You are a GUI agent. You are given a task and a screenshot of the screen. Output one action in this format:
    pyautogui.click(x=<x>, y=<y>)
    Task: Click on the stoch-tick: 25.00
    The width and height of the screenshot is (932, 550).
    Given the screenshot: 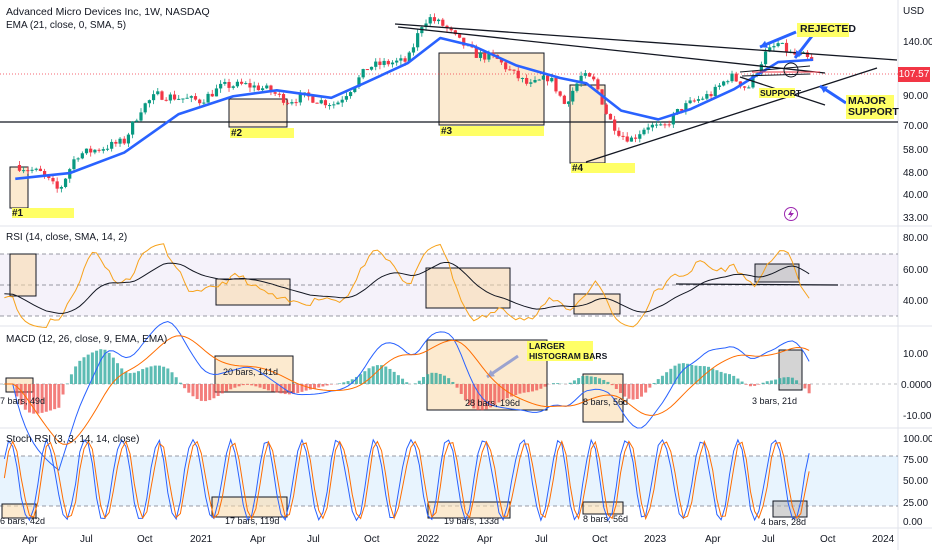 What is the action you would take?
    pyautogui.click(x=916, y=503)
    